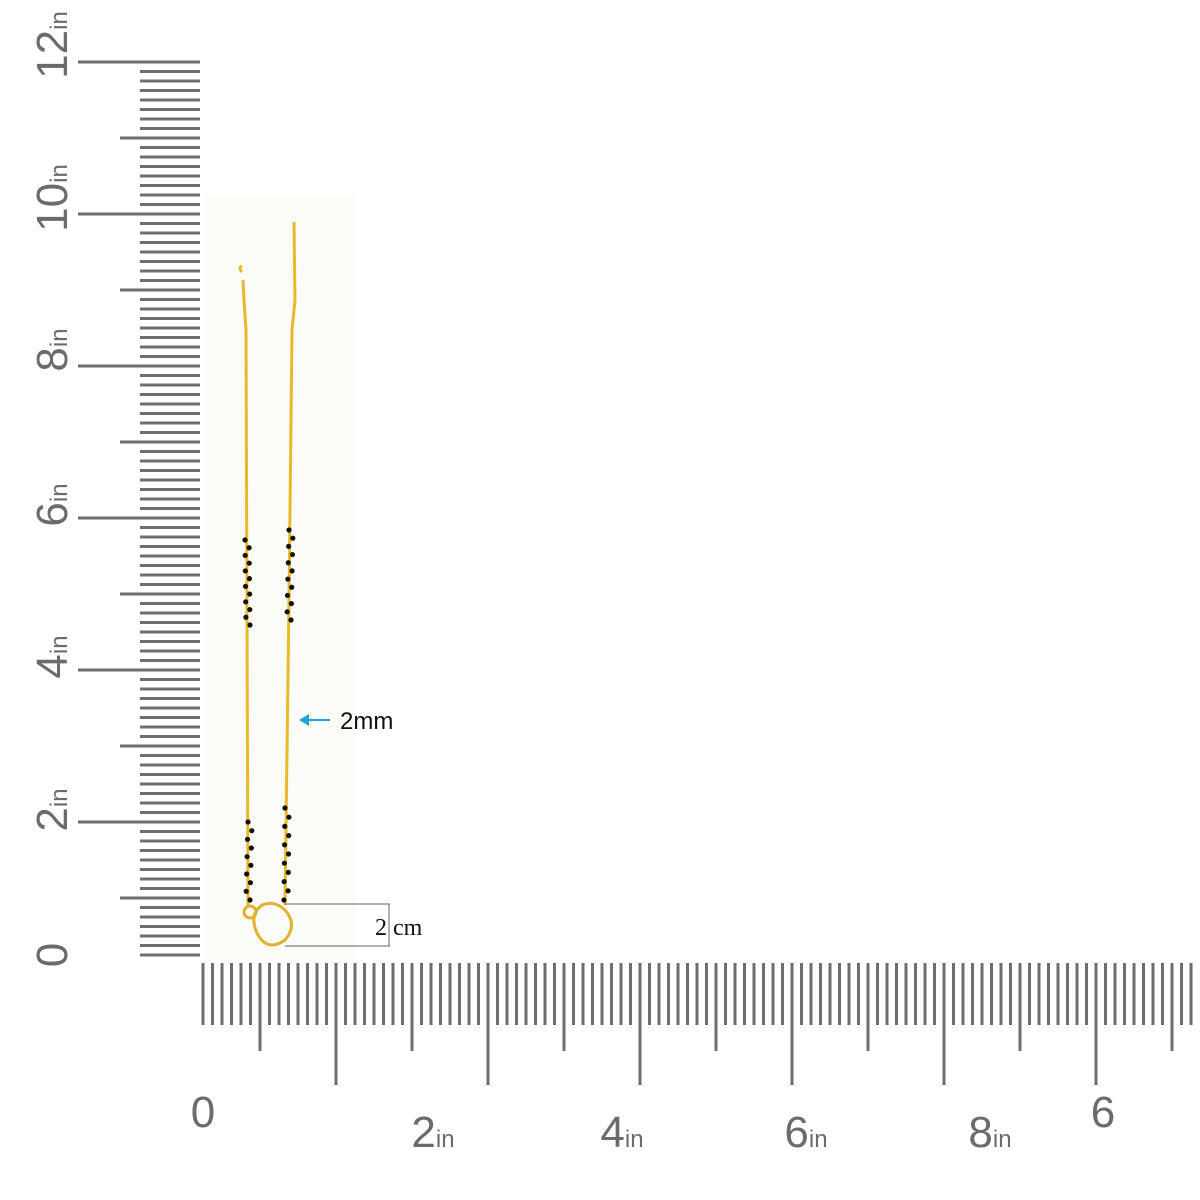 Image resolution: width=1200 pixels, height=1200 pixels. I want to click on ruler-label: 6, so click(1103, 1112).